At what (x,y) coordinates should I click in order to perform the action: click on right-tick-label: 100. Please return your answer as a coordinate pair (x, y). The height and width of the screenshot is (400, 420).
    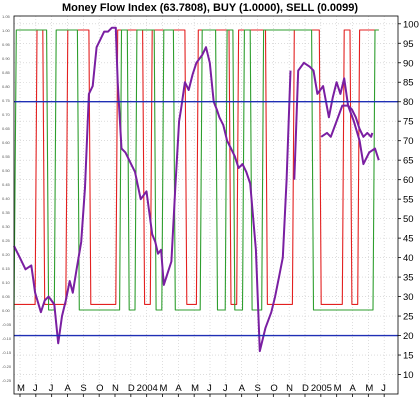
    Looking at the image, I should click on (411, 24).